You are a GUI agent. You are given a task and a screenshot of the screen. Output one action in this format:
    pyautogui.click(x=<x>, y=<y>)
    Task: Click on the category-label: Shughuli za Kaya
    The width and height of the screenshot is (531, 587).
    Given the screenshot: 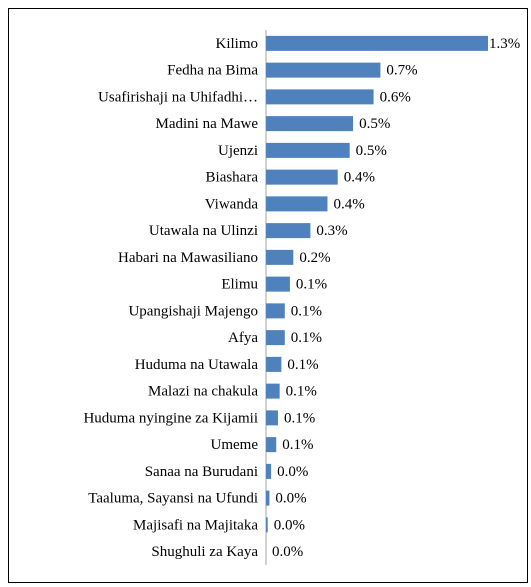 What is the action you would take?
    pyautogui.click(x=204, y=552)
    